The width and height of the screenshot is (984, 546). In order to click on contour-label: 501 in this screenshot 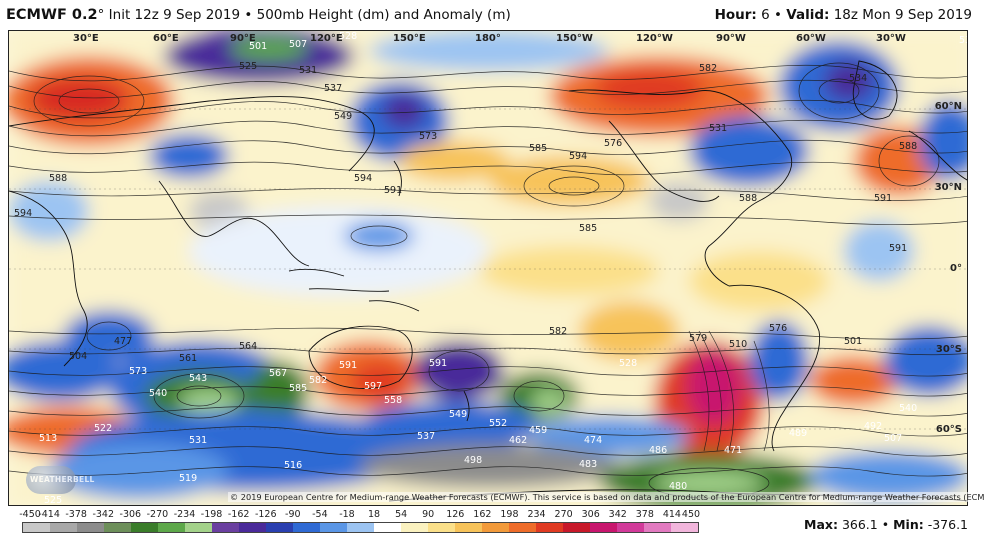, I will do `click(258, 46)`.